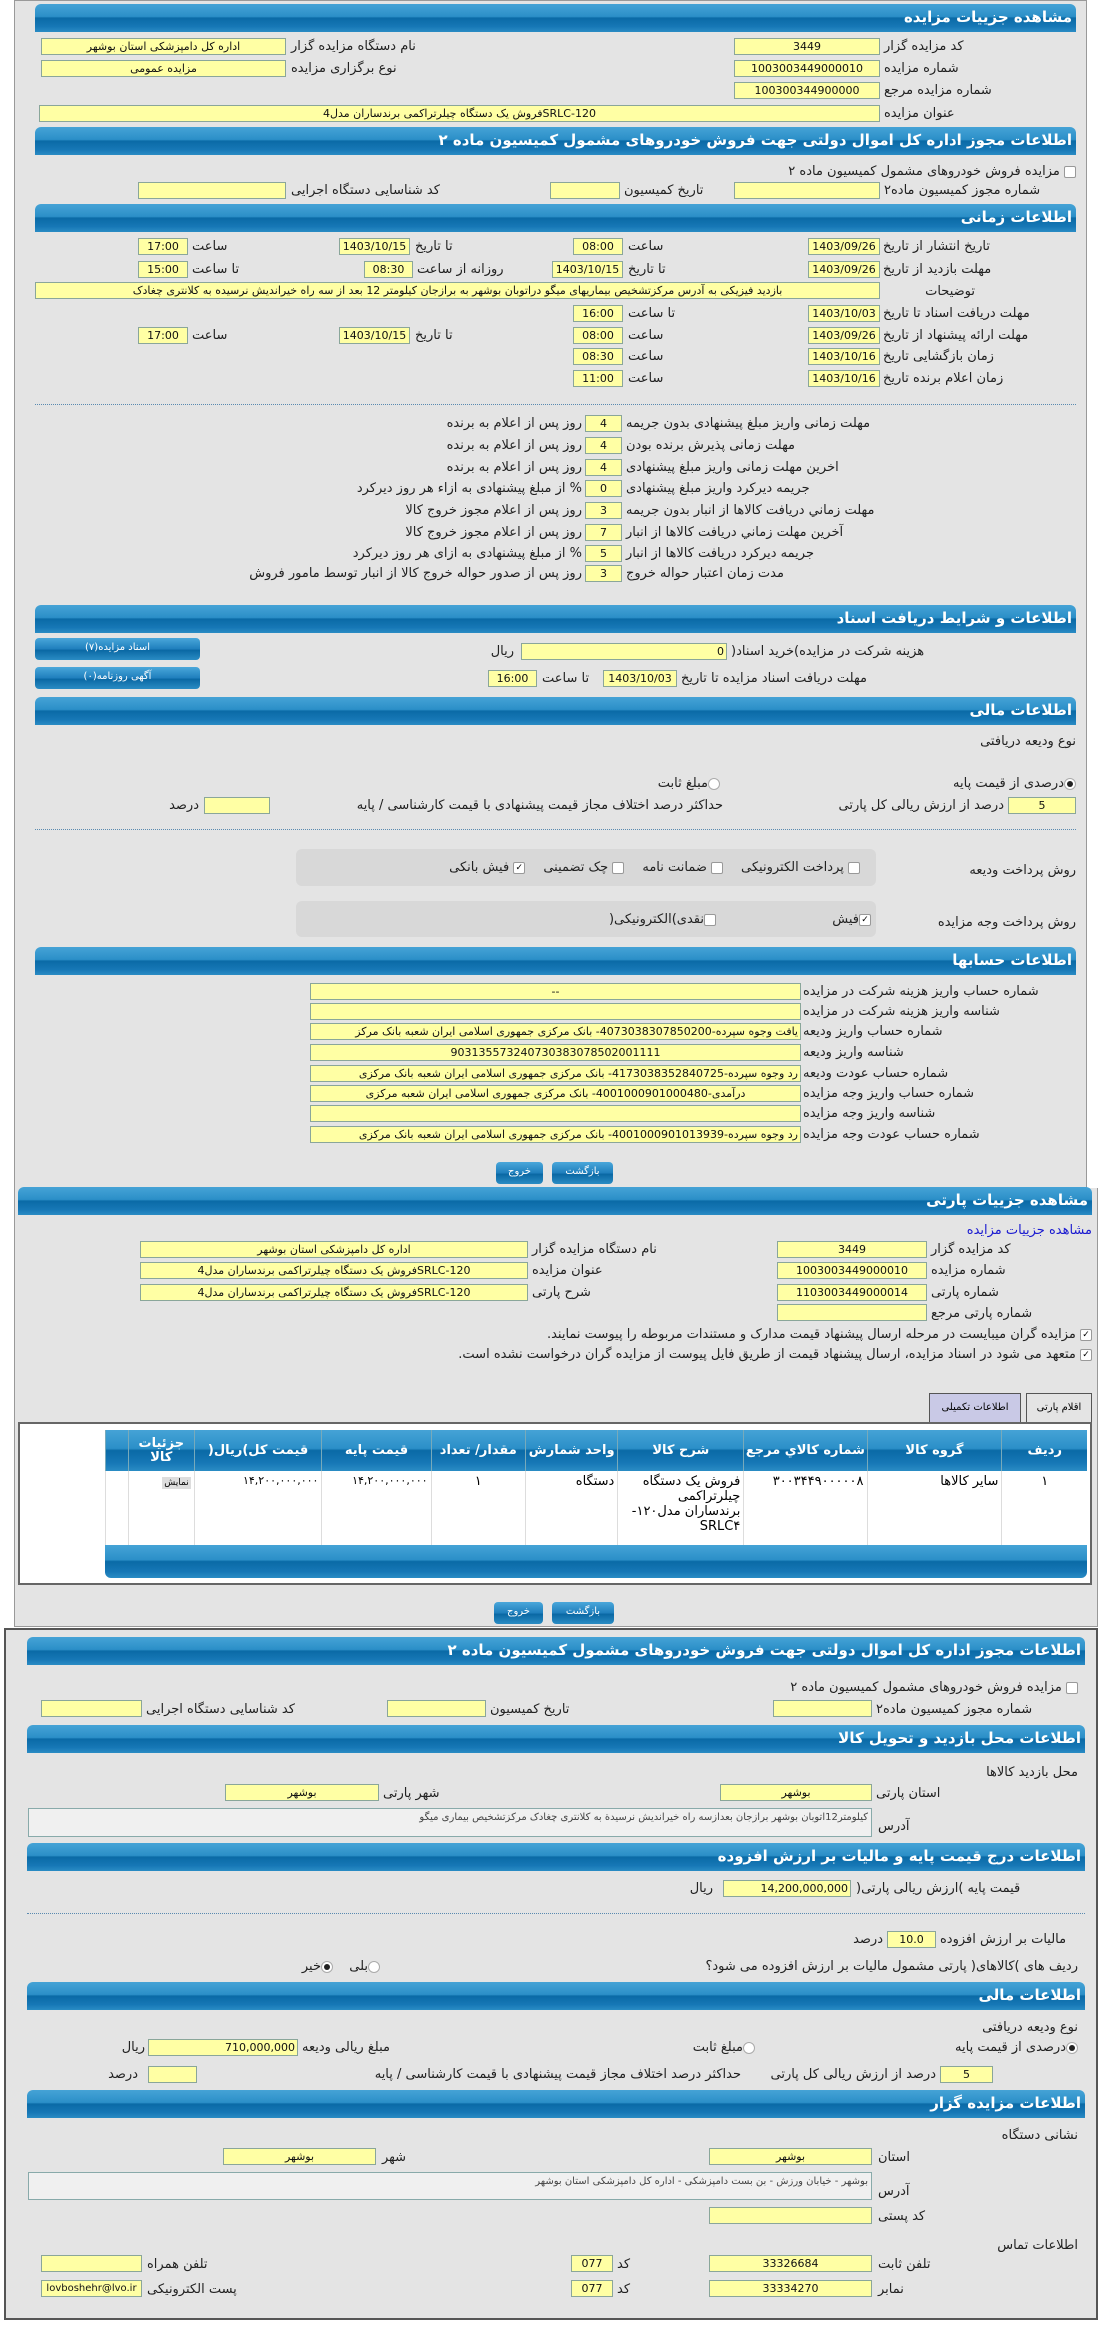 This screenshot has width=1098, height=2327. Describe the element at coordinates (911, 1939) in the screenshot. I see `vat-field: 10.0` at that location.